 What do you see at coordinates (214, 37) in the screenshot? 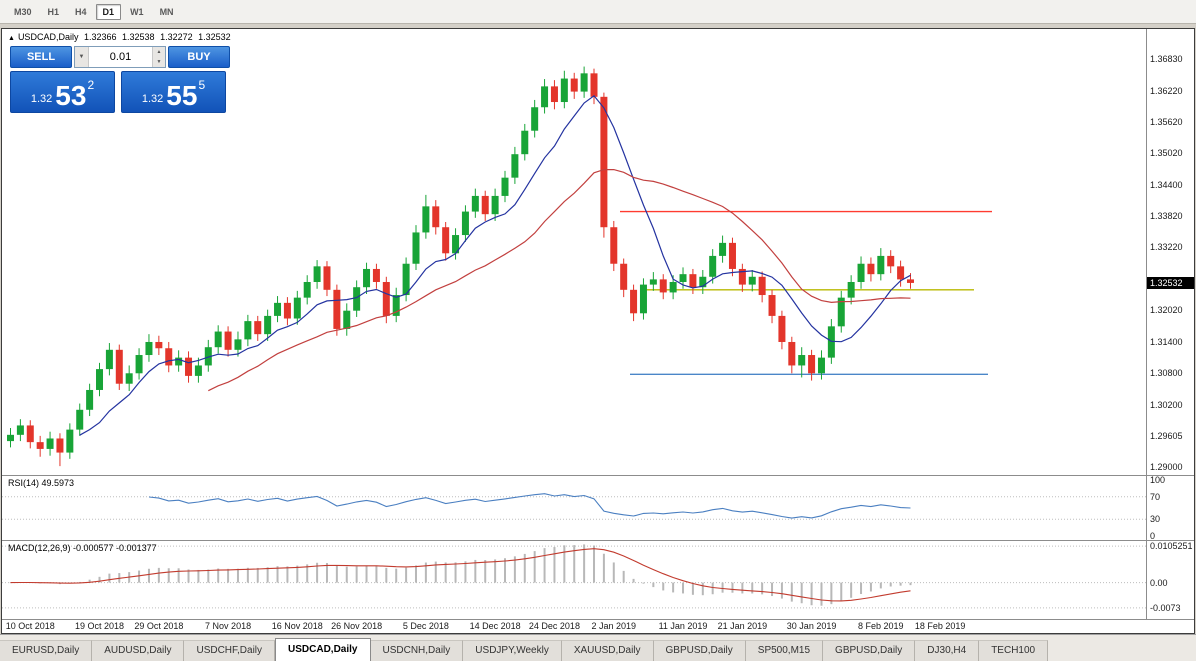
I see `ohlc-close: 1.32532` at bounding box center [214, 37].